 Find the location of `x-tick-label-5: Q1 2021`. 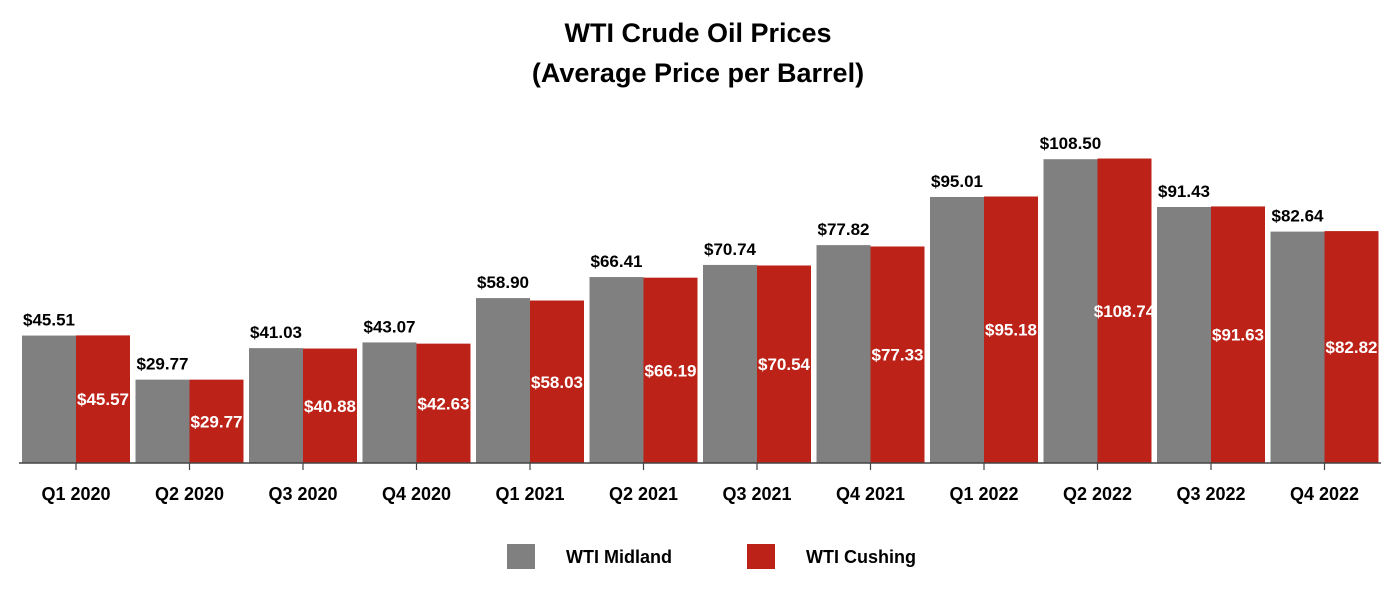

x-tick-label-5: Q1 2021 is located at coordinates (529, 494).